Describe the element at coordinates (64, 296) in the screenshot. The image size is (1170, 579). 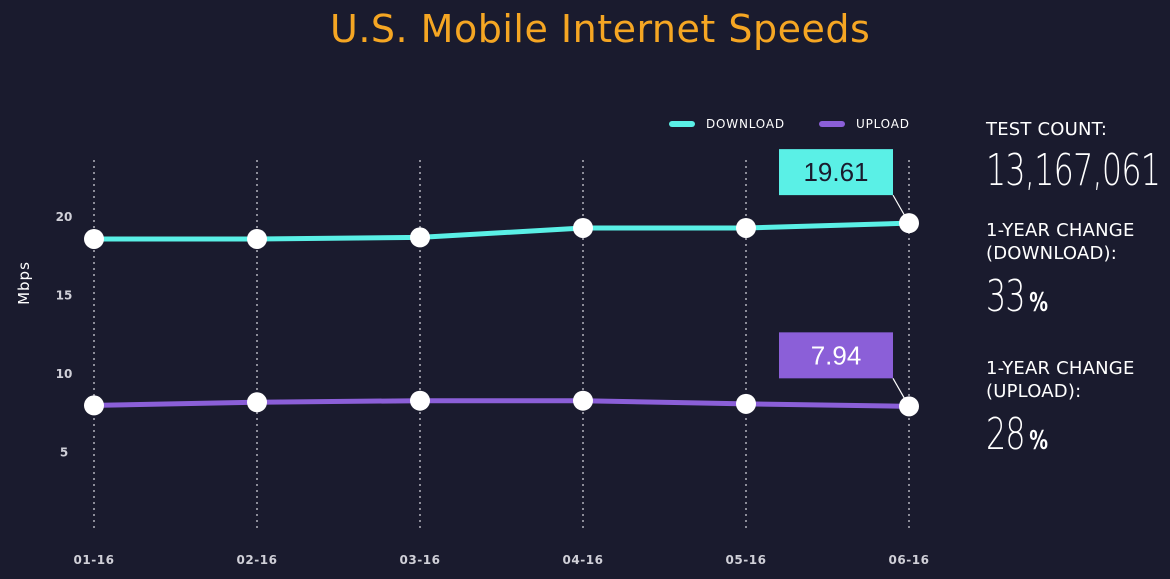
I see `y-tick-label: 15` at that location.